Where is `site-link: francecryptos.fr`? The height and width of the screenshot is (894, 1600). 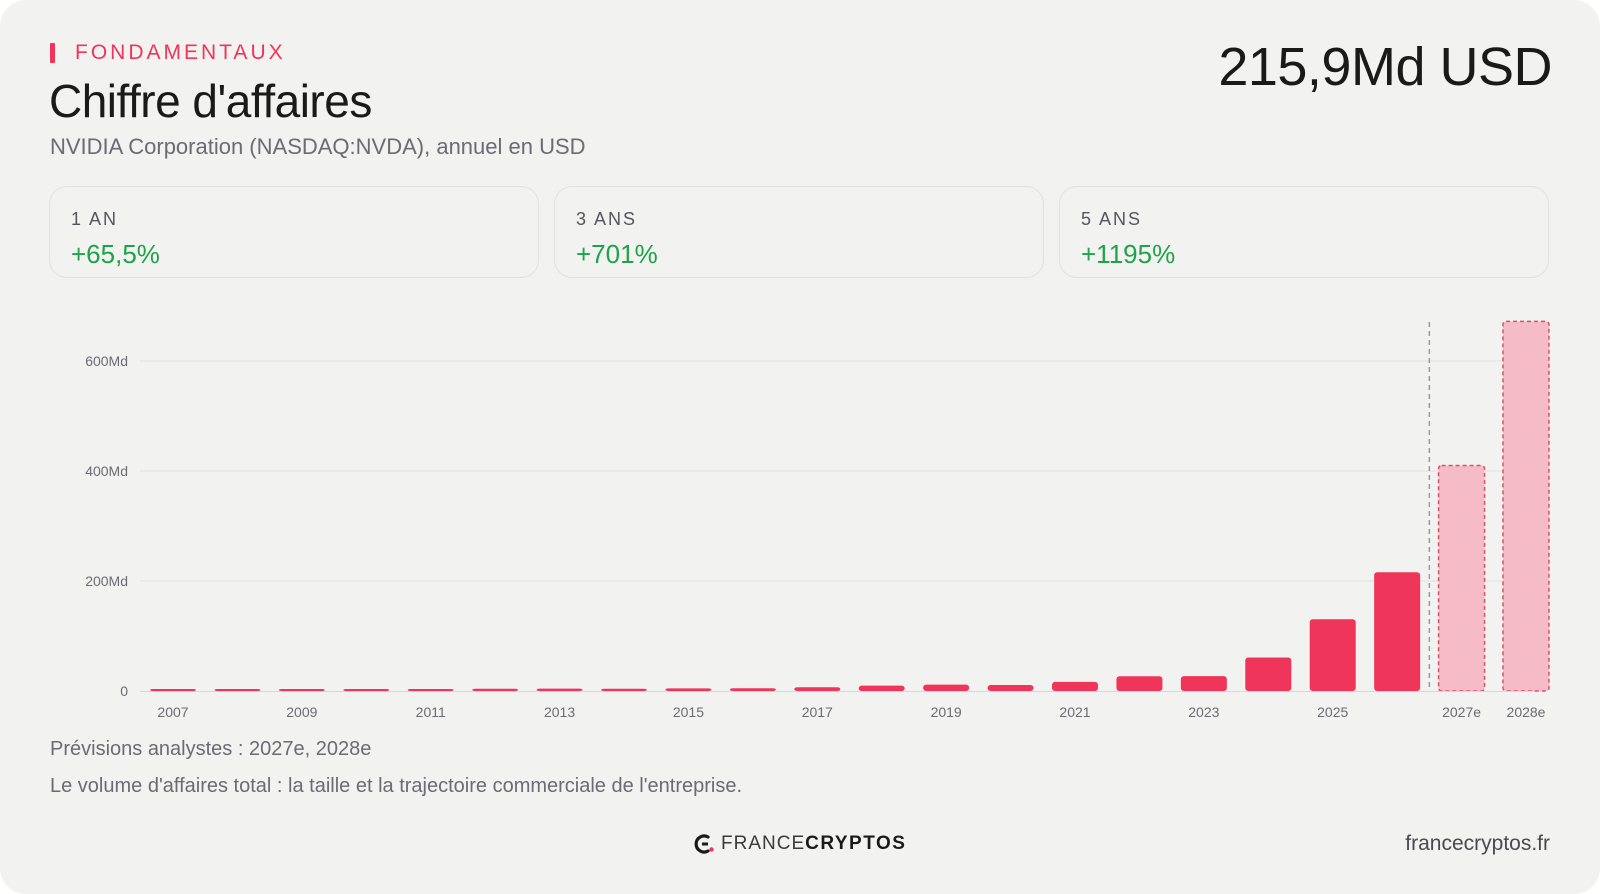
site-link: francecryptos.fr is located at coordinates (1477, 843).